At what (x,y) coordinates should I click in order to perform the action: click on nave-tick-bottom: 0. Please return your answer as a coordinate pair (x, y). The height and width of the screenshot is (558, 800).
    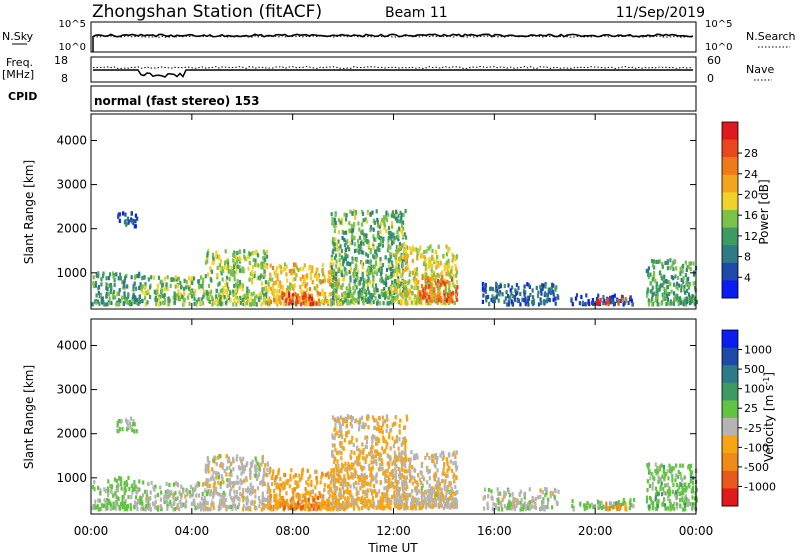
    Looking at the image, I should click on (710, 78).